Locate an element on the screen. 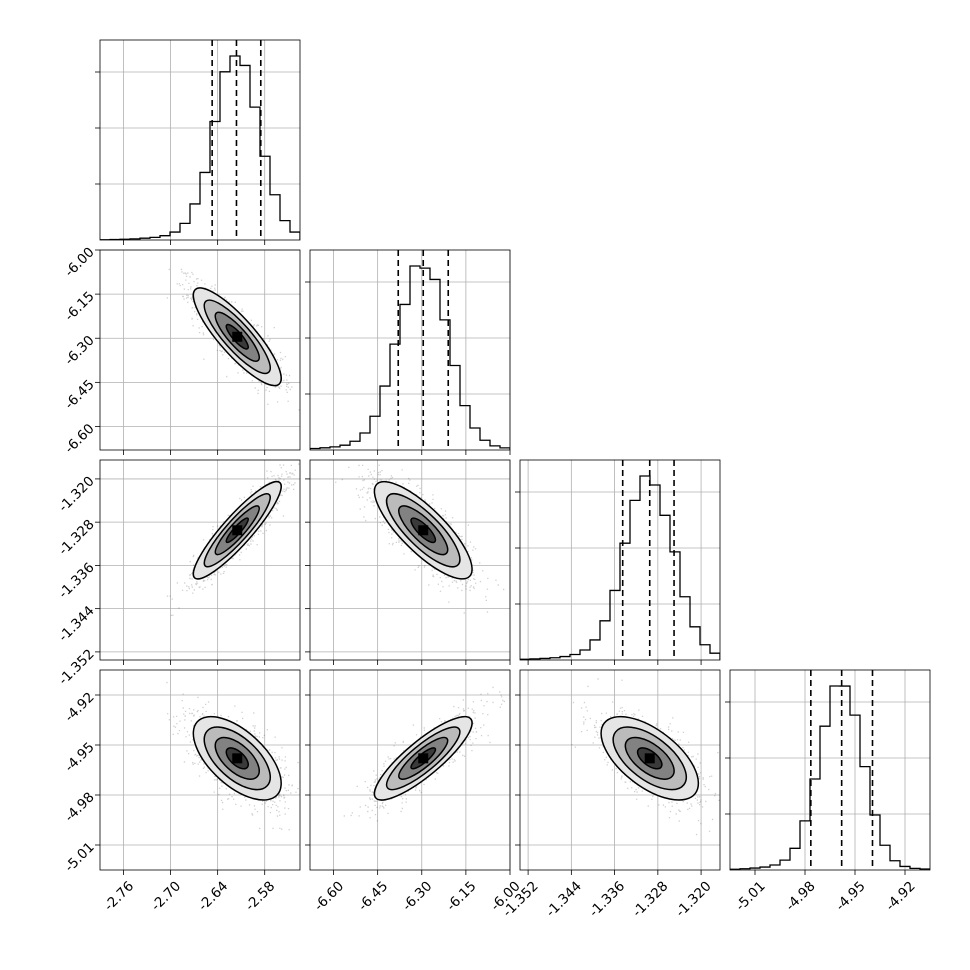 The width and height of the screenshot is (970, 970). panel-3-0: -5.01 -4.98 -4.95 -4.92 -2.76 -2.70 -2.64 -2.58 is located at coordinates (181, 791).